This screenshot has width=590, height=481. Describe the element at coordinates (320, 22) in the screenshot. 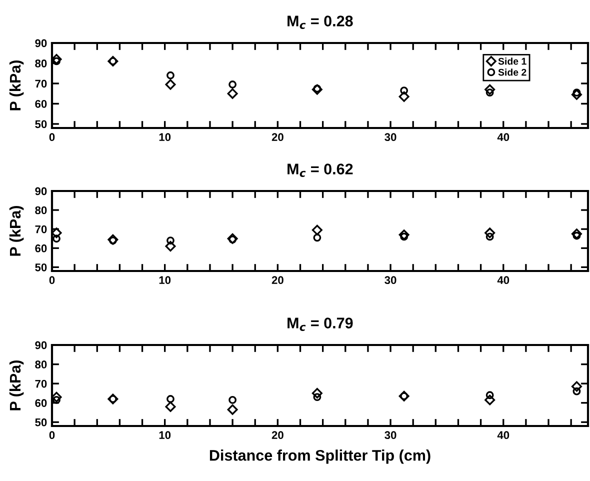

I see `chart-title: M$_{c}$ = 0.28` at that location.